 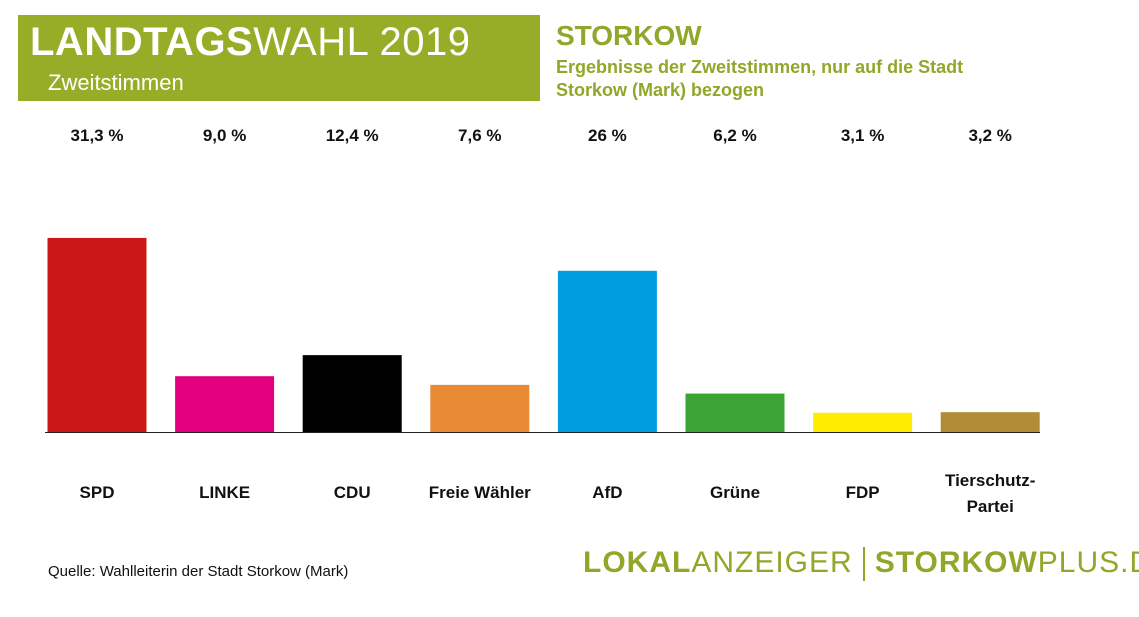 I want to click on description: Storkow (Mark) bezogen, so click(x=660, y=90).